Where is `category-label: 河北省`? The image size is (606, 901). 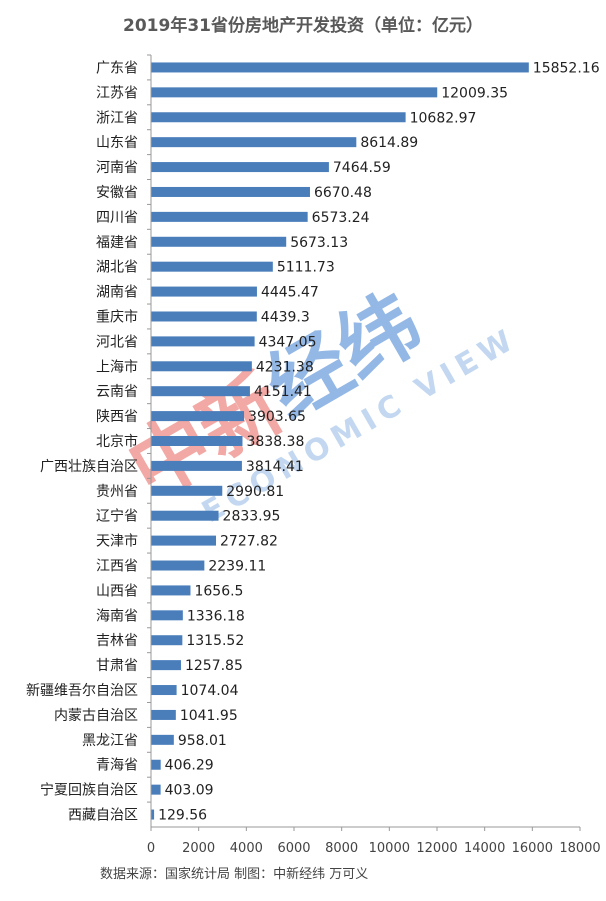 category-label: 河北省 is located at coordinates (117, 342).